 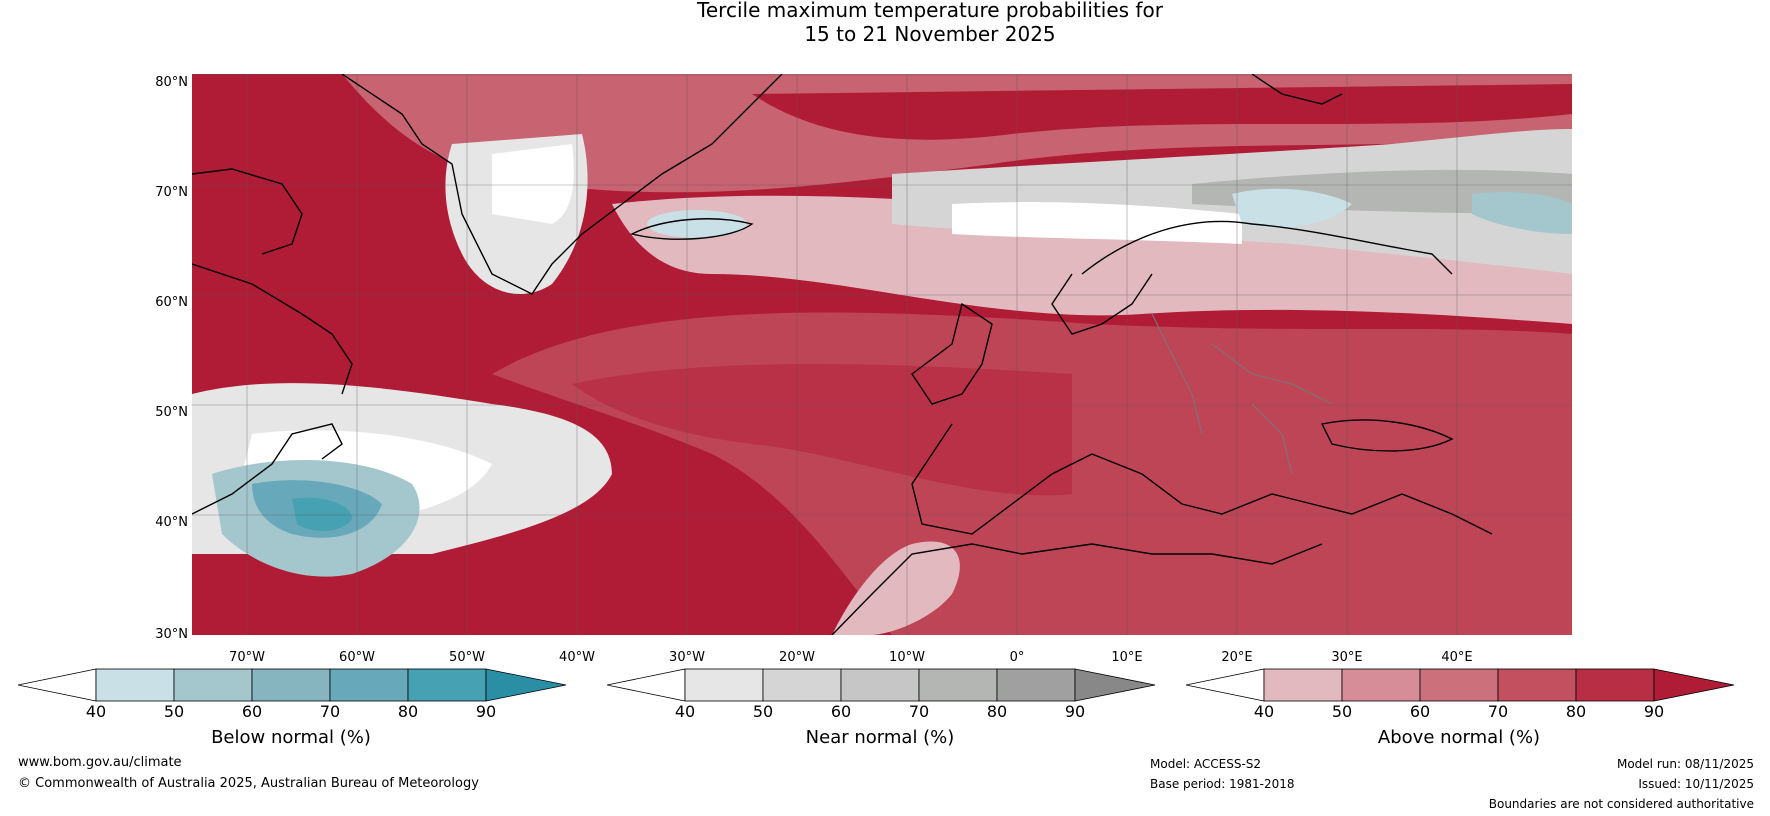 I want to click on colorbar-near-tick: 70, so click(x=919, y=711).